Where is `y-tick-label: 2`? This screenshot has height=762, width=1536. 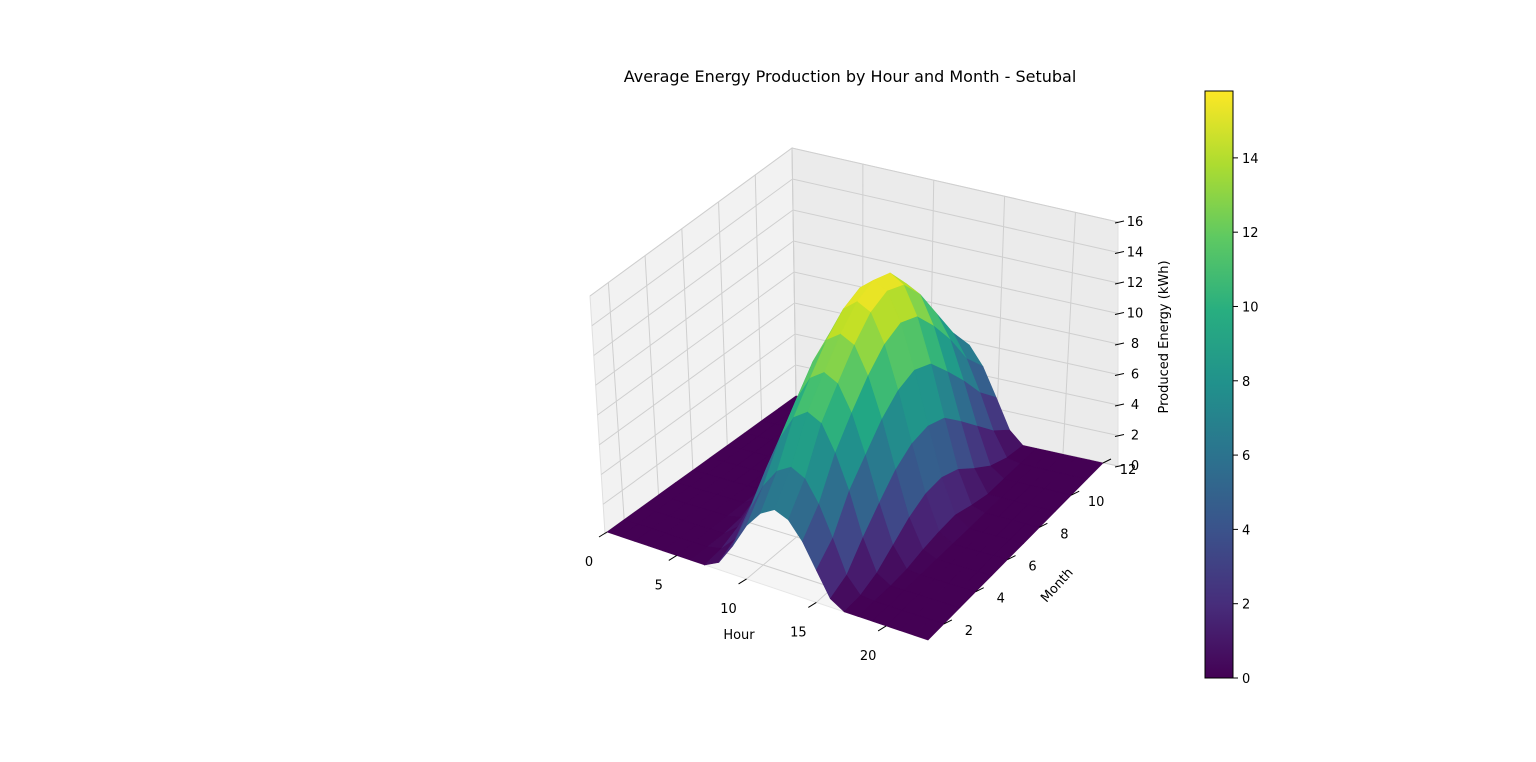
y-tick-label: 2 is located at coordinates (969, 631).